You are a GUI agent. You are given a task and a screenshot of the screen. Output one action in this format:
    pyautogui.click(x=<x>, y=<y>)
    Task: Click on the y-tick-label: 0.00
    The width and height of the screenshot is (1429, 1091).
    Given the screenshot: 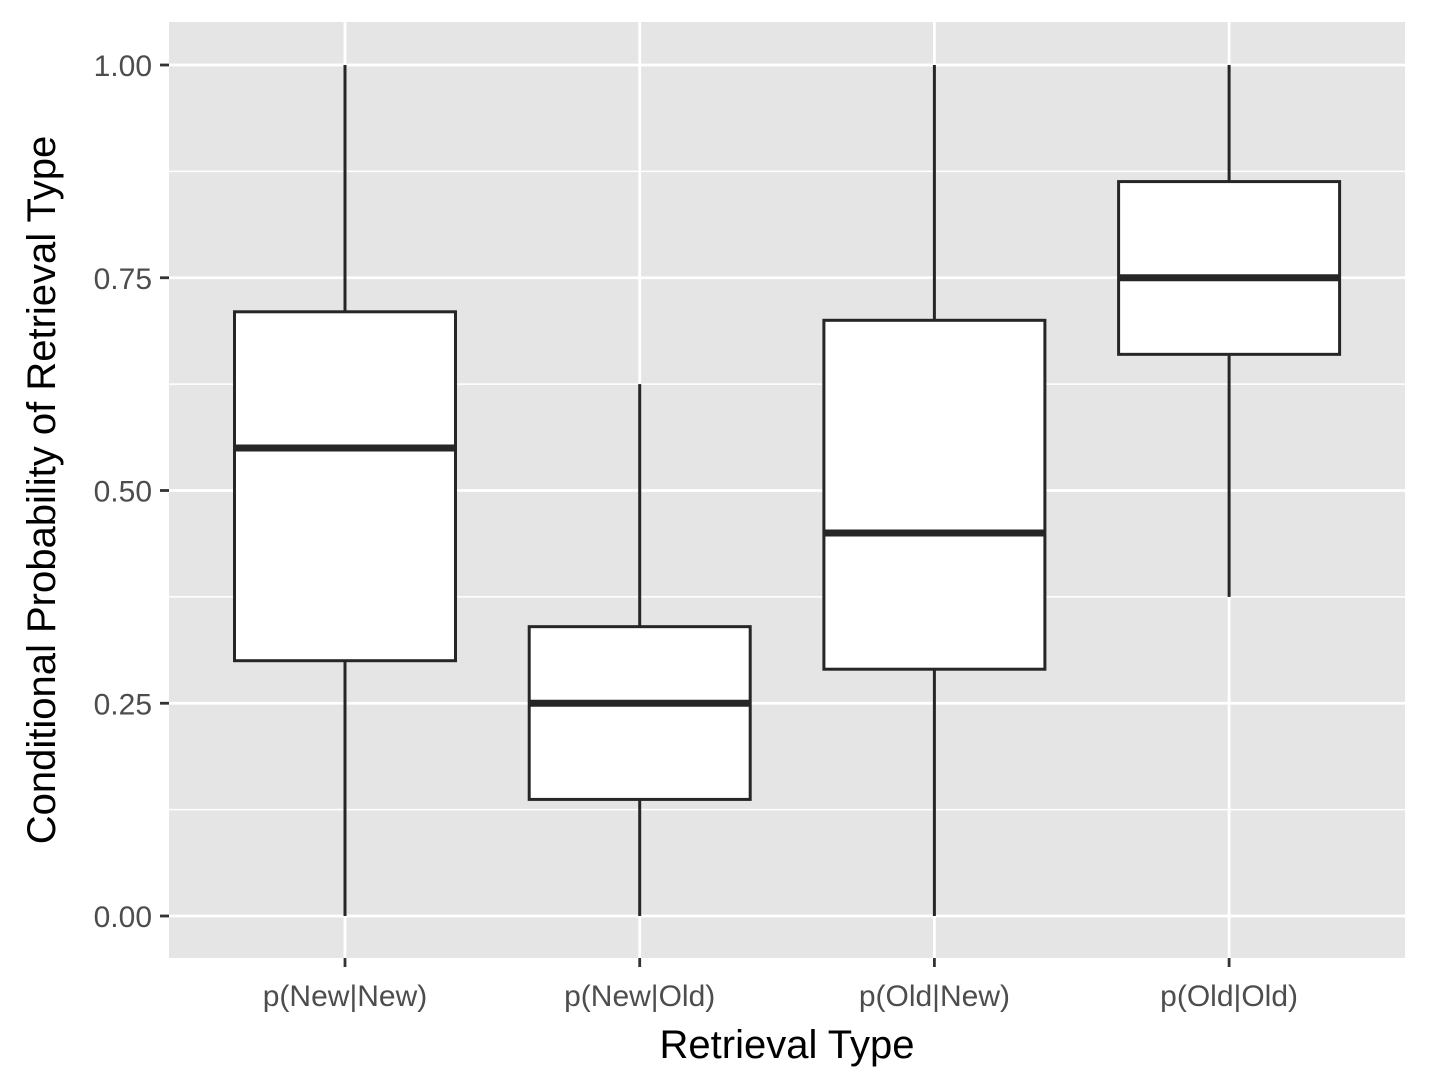 What is the action you would take?
    pyautogui.click(x=123, y=917)
    